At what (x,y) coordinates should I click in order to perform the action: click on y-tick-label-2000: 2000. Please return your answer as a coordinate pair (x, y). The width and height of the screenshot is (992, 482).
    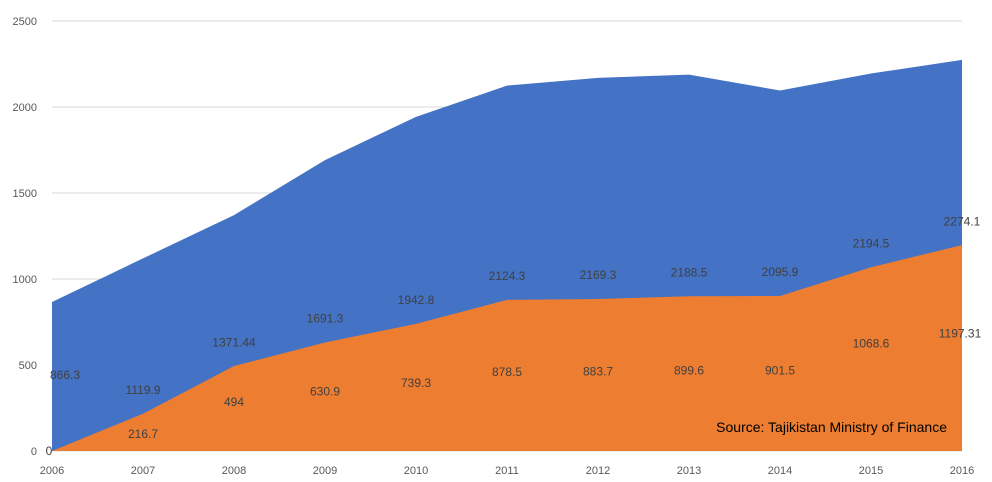
    Looking at the image, I should click on (25, 108).